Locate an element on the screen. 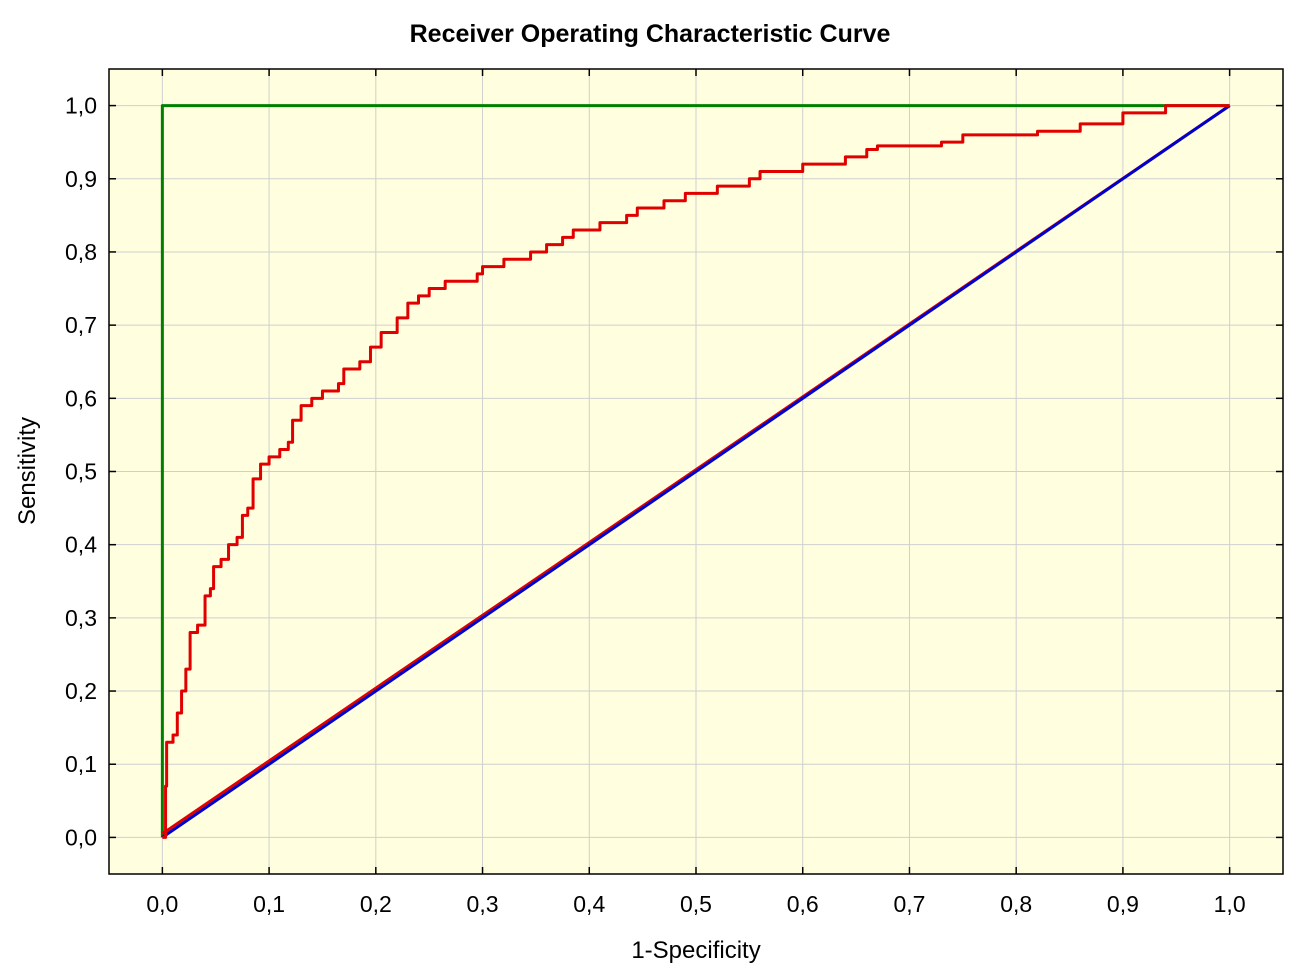 The width and height of the screenshot is (1300, 975). y-tick-label: 0,7 is located at coordinates (81, 325).